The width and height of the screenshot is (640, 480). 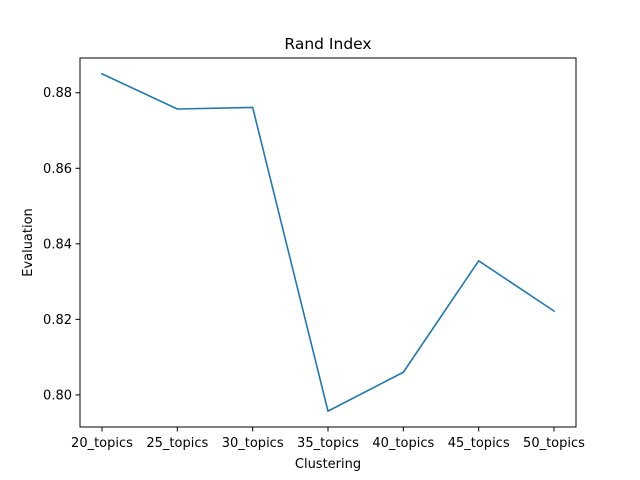 What do you see at coordinates (253, 443) in the screenshot?
I see `x-tick-label: 30_topics` at bounding box center [253, 443].